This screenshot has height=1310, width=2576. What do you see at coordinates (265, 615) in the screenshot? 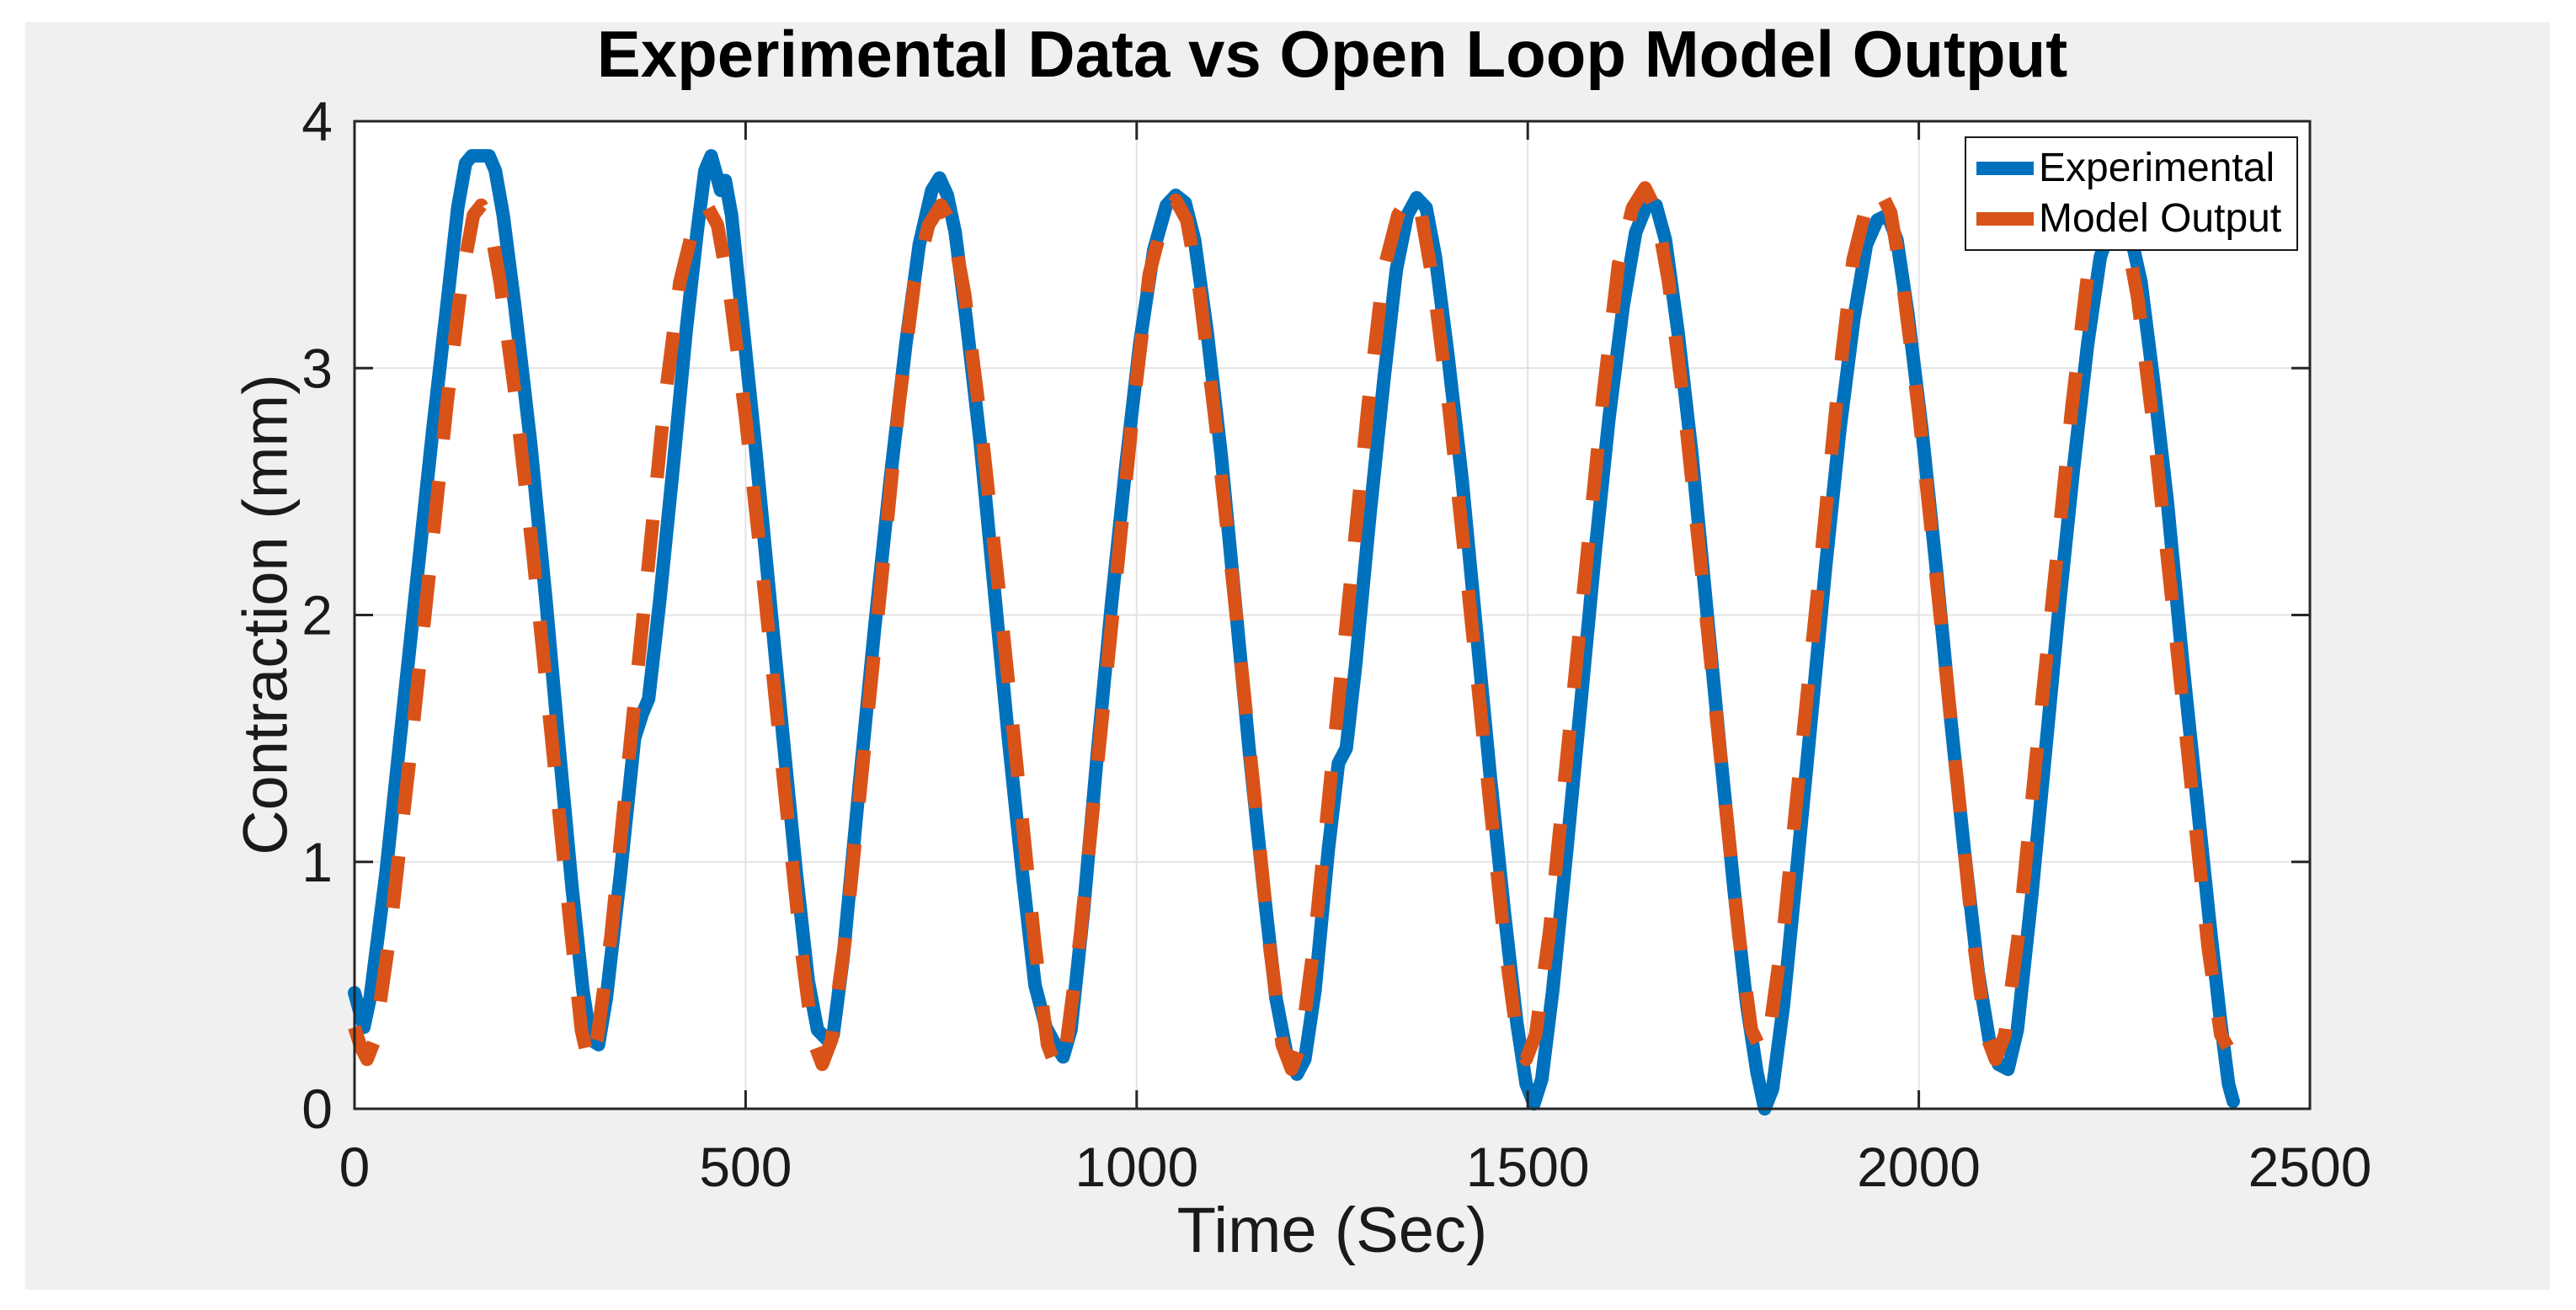
I see `y-axis-label: Contraction (mm)` at bounding box center [265, 615].